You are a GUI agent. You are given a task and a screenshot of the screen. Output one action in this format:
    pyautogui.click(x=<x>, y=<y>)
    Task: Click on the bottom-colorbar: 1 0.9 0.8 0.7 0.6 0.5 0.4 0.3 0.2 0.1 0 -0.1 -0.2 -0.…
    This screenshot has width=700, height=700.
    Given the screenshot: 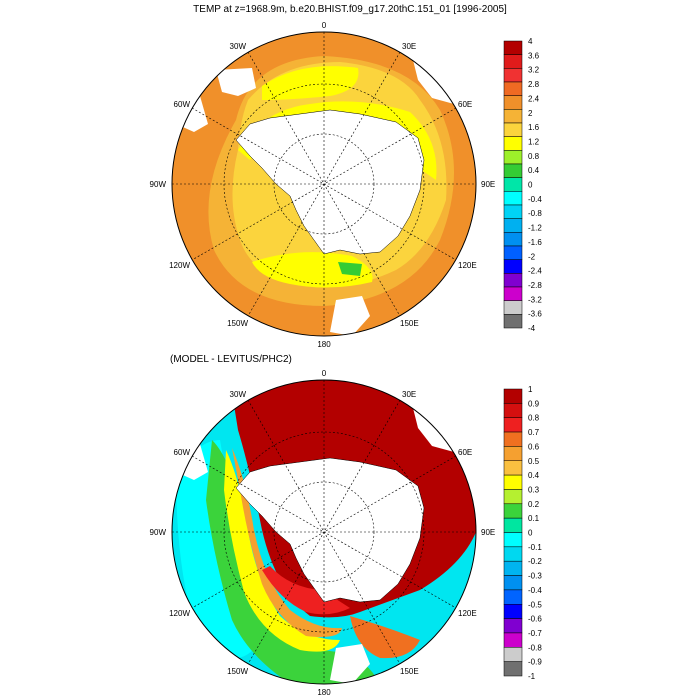 What is the action you would take?
    pyautogui.click(x=522, y=533)
    